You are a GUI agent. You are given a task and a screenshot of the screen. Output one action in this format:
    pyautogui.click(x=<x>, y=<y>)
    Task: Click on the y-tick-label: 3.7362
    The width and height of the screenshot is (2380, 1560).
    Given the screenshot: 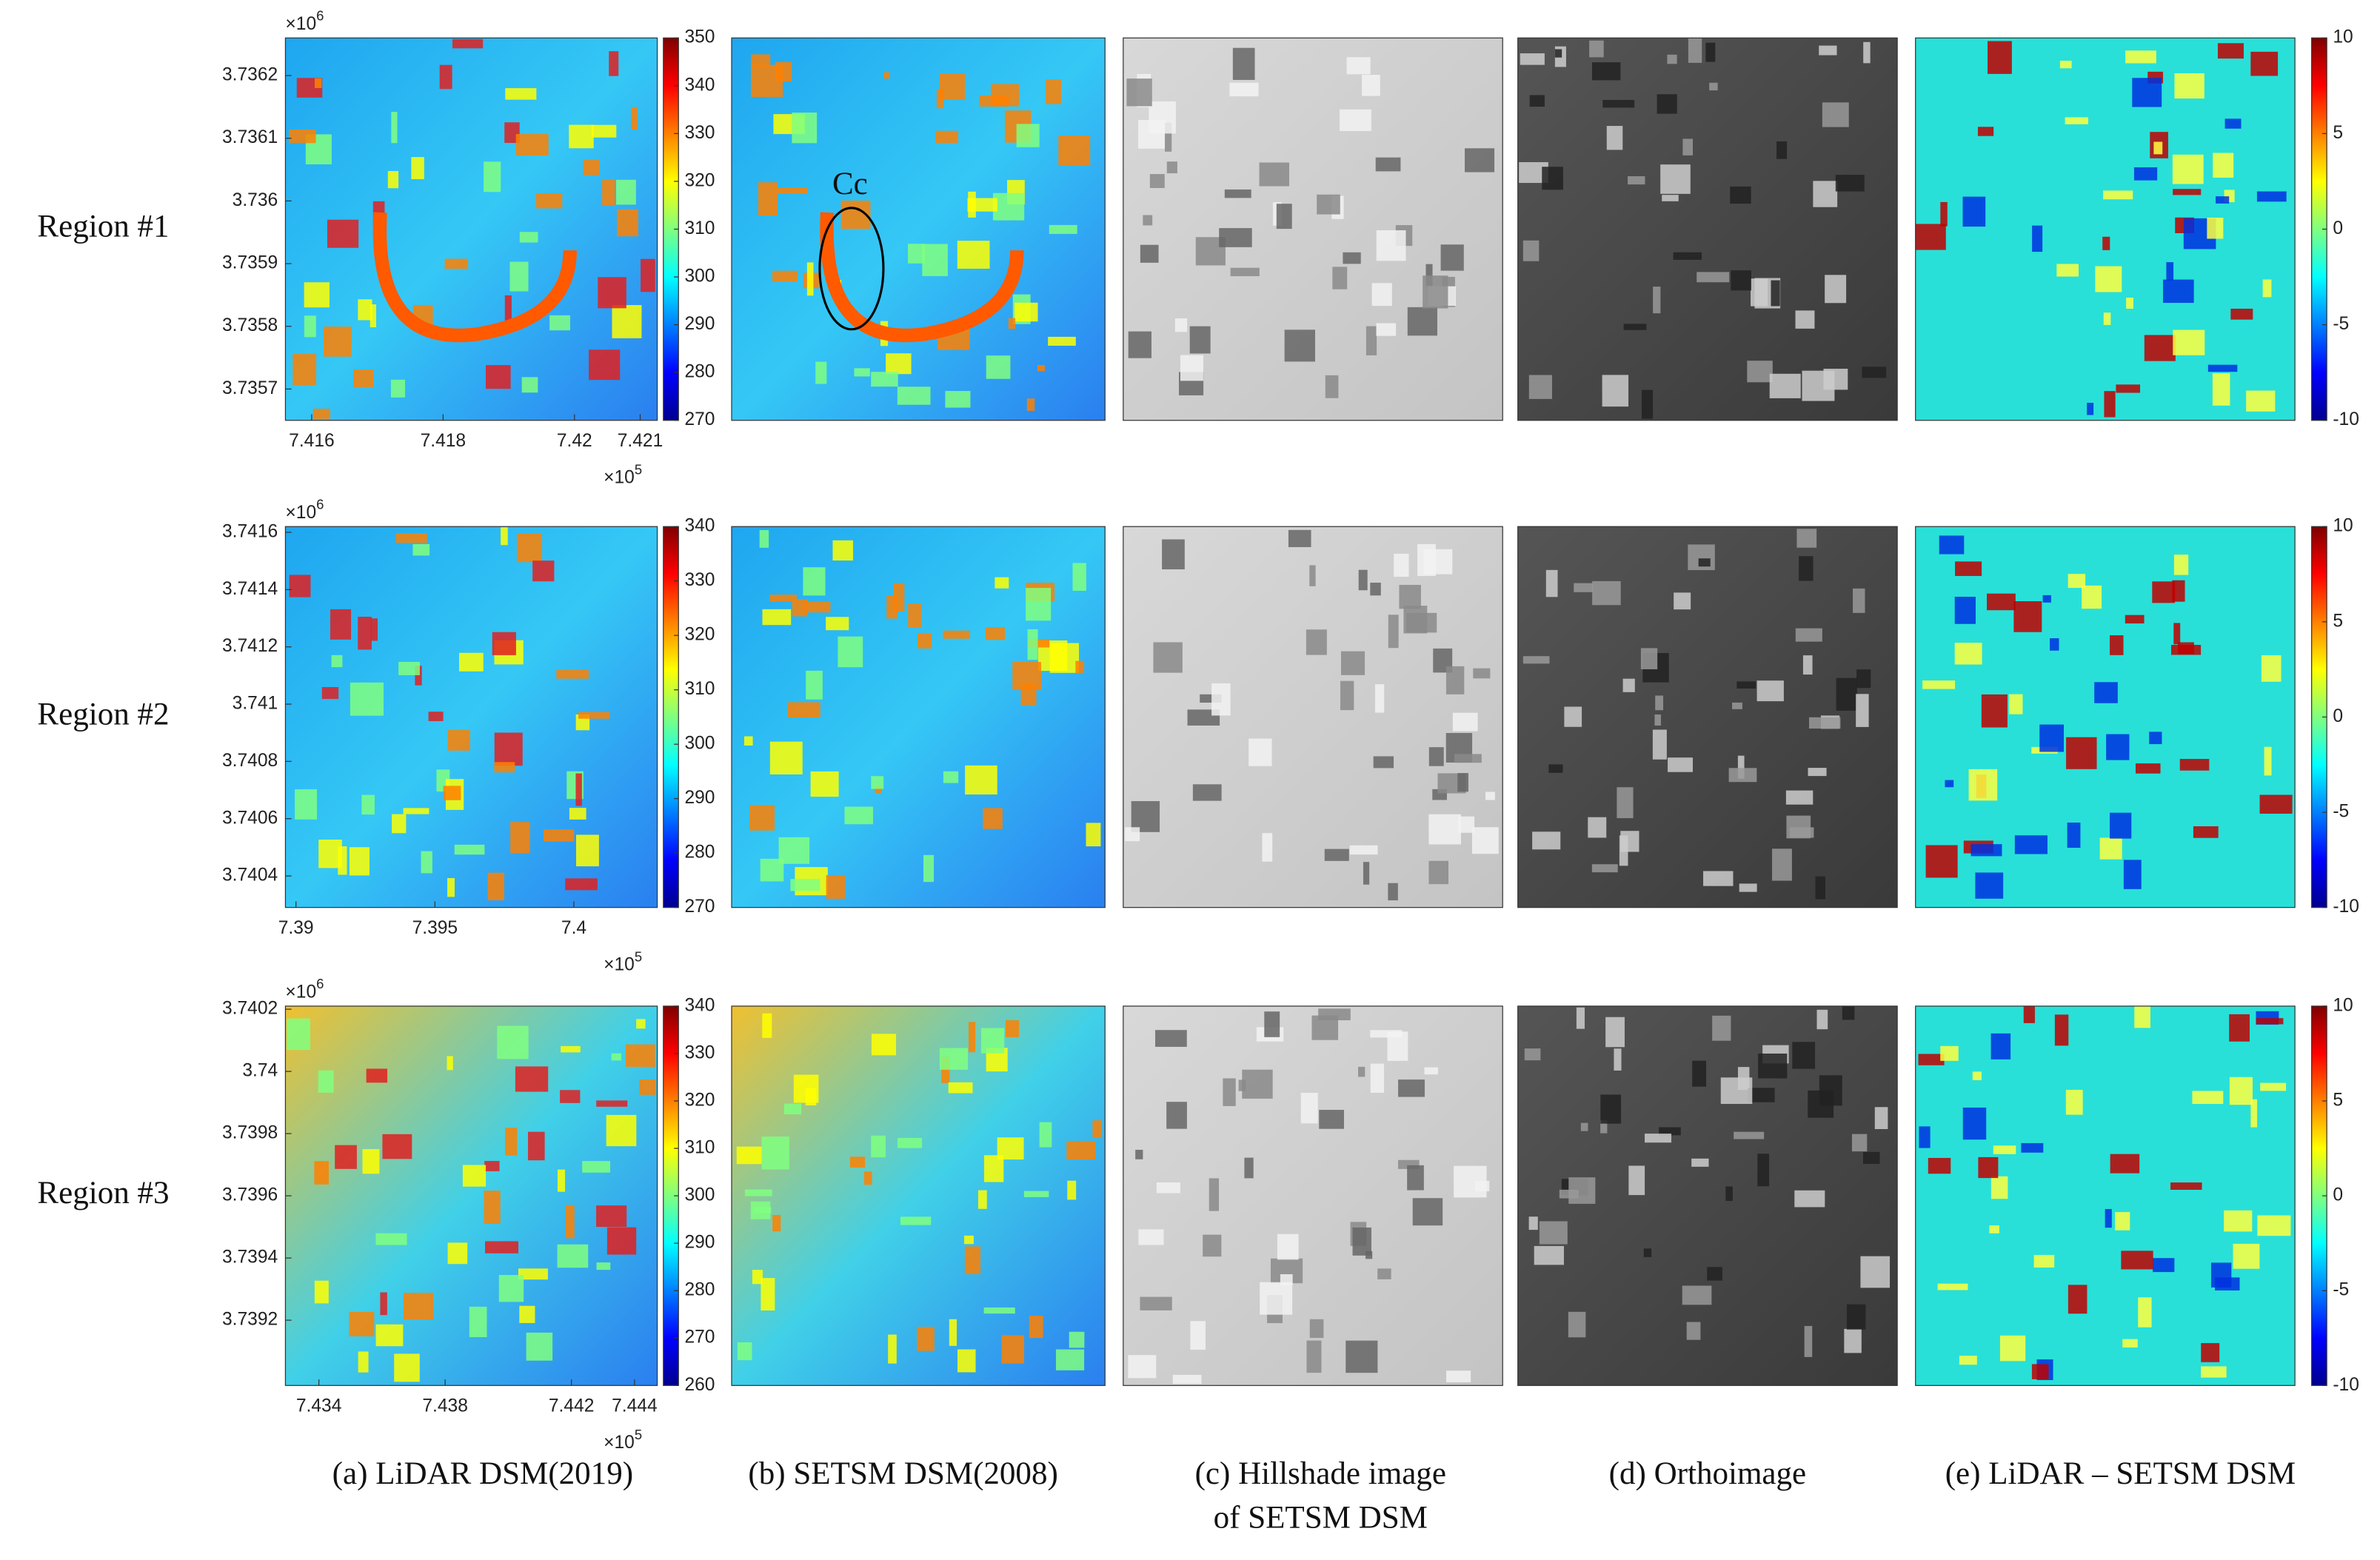 What is the action you would take?
    pyautogui.click(x=250, y=75)
    